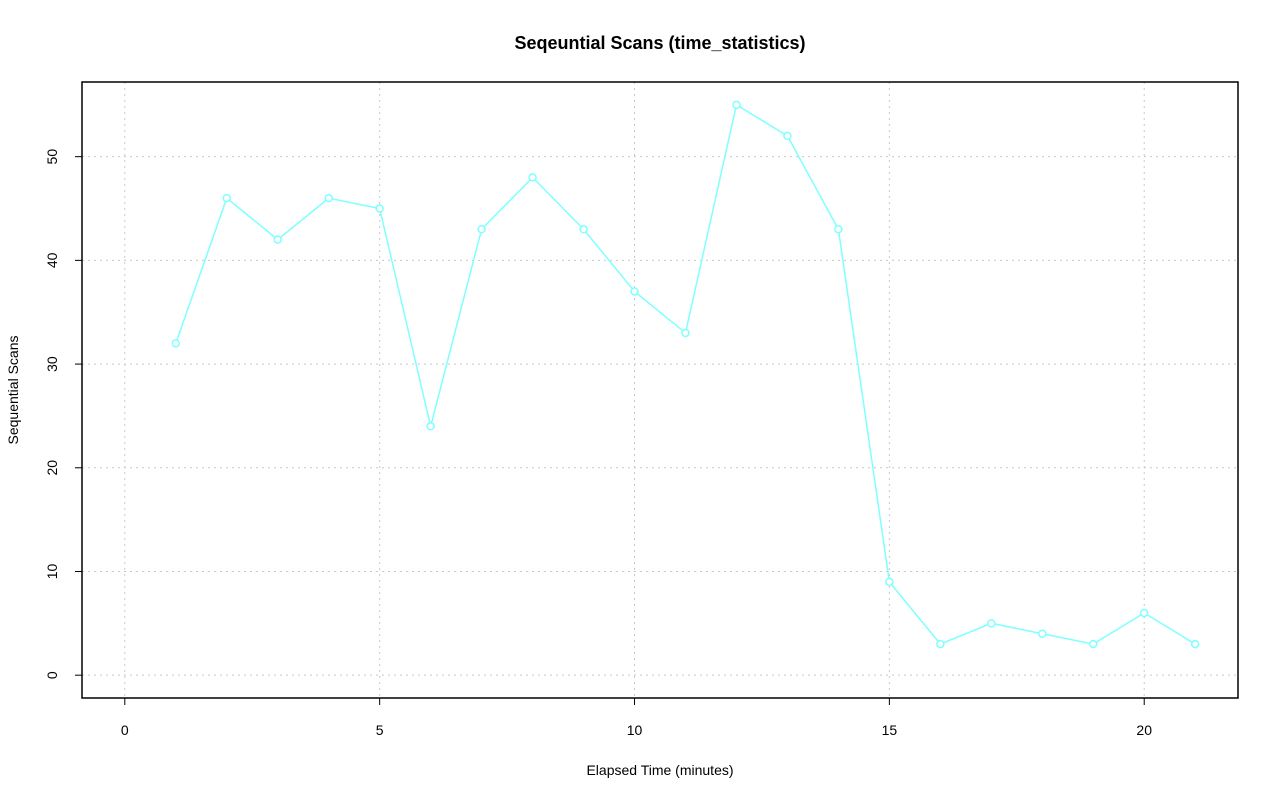  I want to click on x-tick-label: 15, so click(890, 730).